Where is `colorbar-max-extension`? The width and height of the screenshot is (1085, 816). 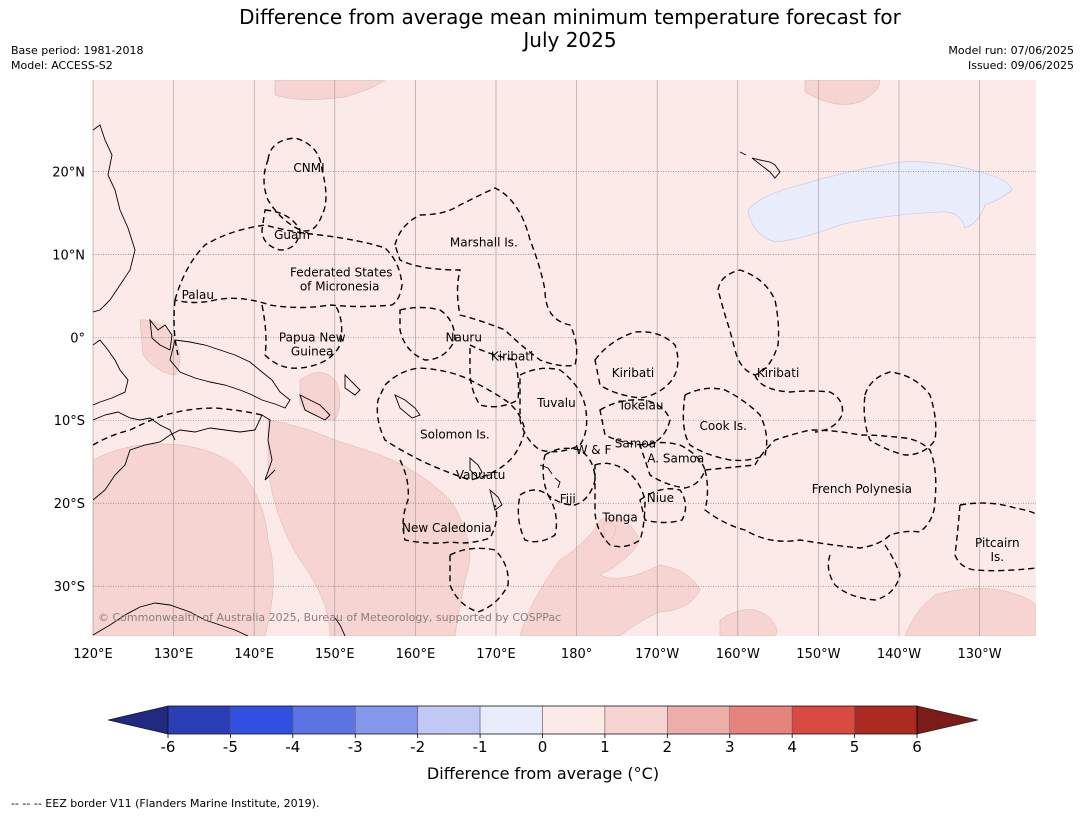 colorbar-max-extension is located at coordinates (947, 720).